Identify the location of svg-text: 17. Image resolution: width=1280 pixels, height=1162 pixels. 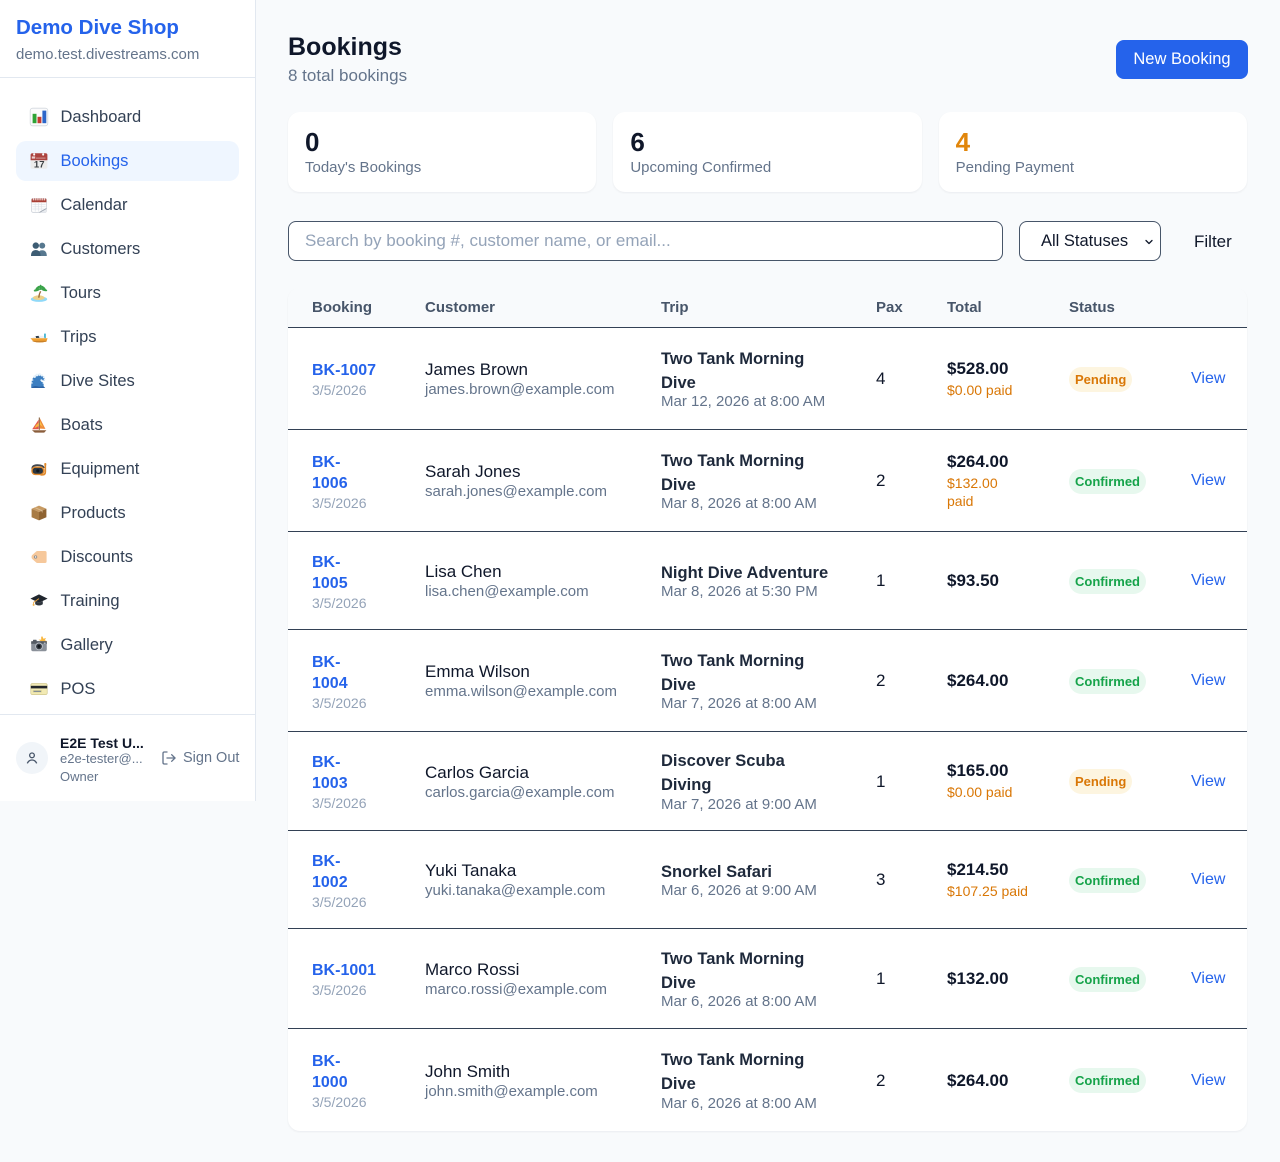
(39, 165).